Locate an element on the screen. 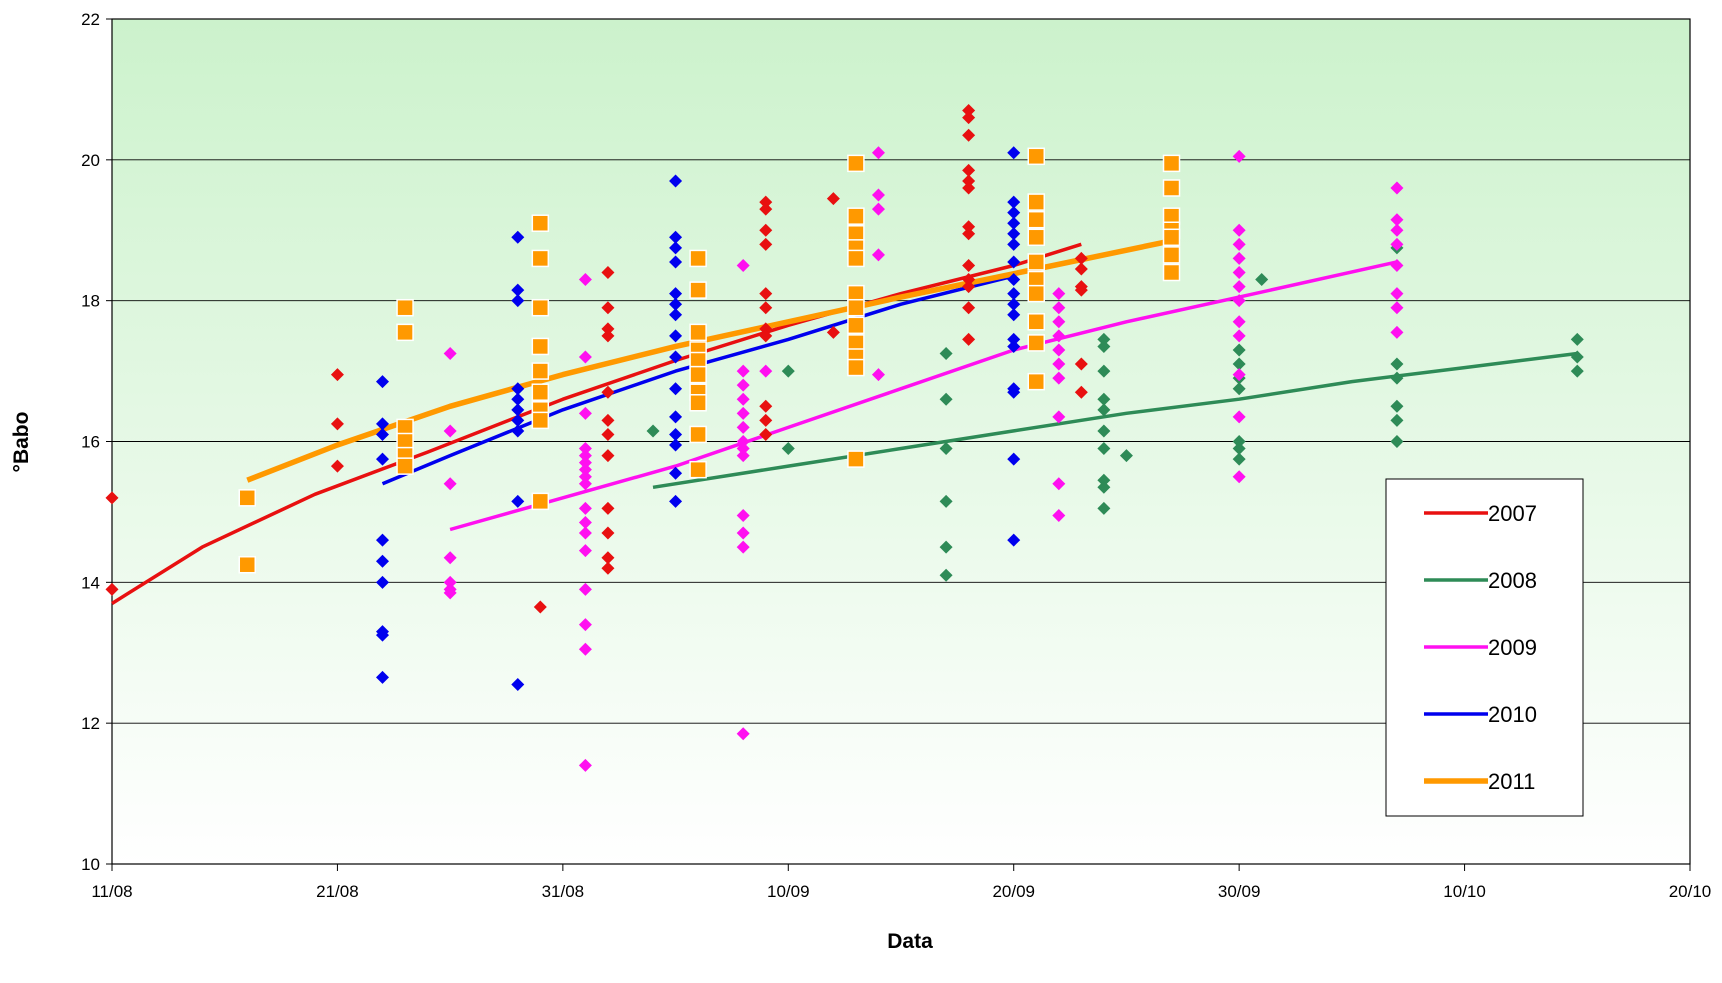 This screenshot has width=1722, height=983. x-axis-ticks: 11/08 21/08 31/08 10/09 20/09 30/09 10/10 20/10 is located at coordinates (901, 882).